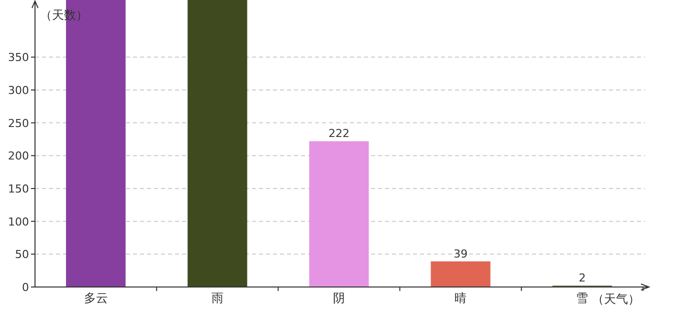  I want to click on x-tick-label: 多云, so click(96, 298).